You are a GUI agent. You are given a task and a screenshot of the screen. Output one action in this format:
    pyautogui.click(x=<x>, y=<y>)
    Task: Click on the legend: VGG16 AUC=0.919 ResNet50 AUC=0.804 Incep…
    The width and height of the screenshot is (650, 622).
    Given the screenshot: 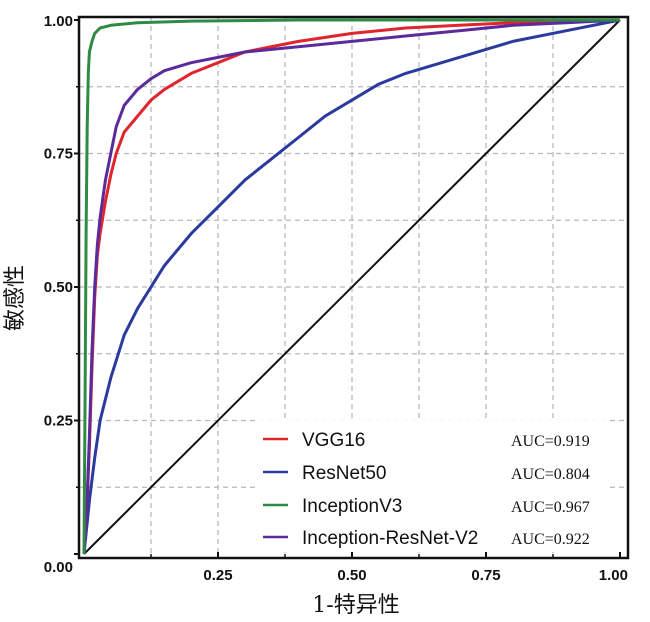 What is the action you would take?
    pyautogui.click(x=432, y=486)
    